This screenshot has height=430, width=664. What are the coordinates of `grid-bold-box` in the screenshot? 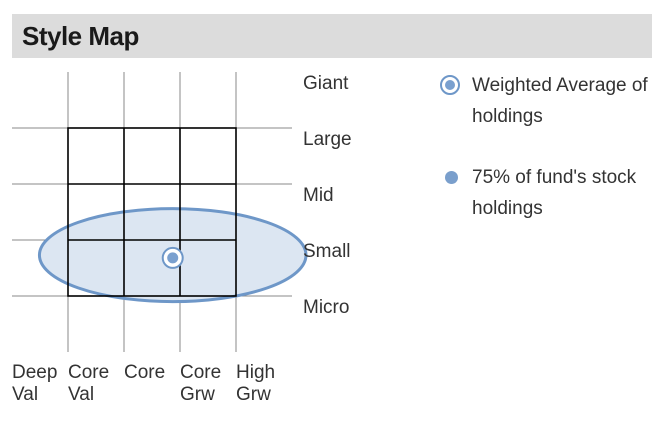 It's located at (152, 212).